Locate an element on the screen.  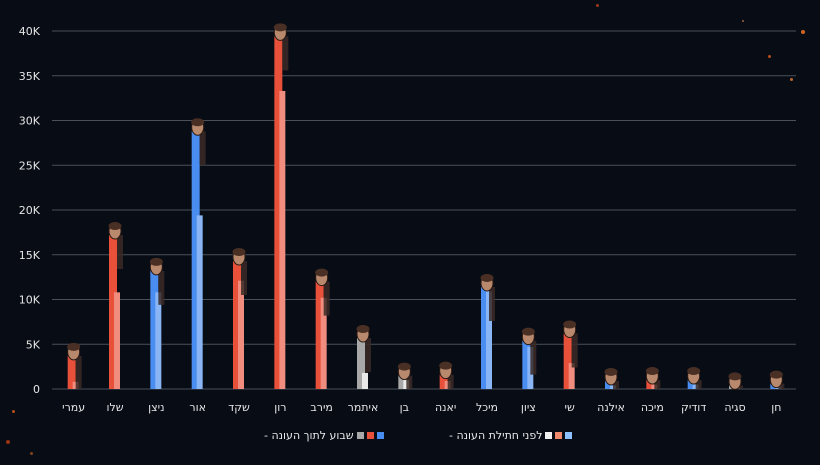
legend-label-season-week: שבוע לתוך העונה - is located at coordinates (309, 435).